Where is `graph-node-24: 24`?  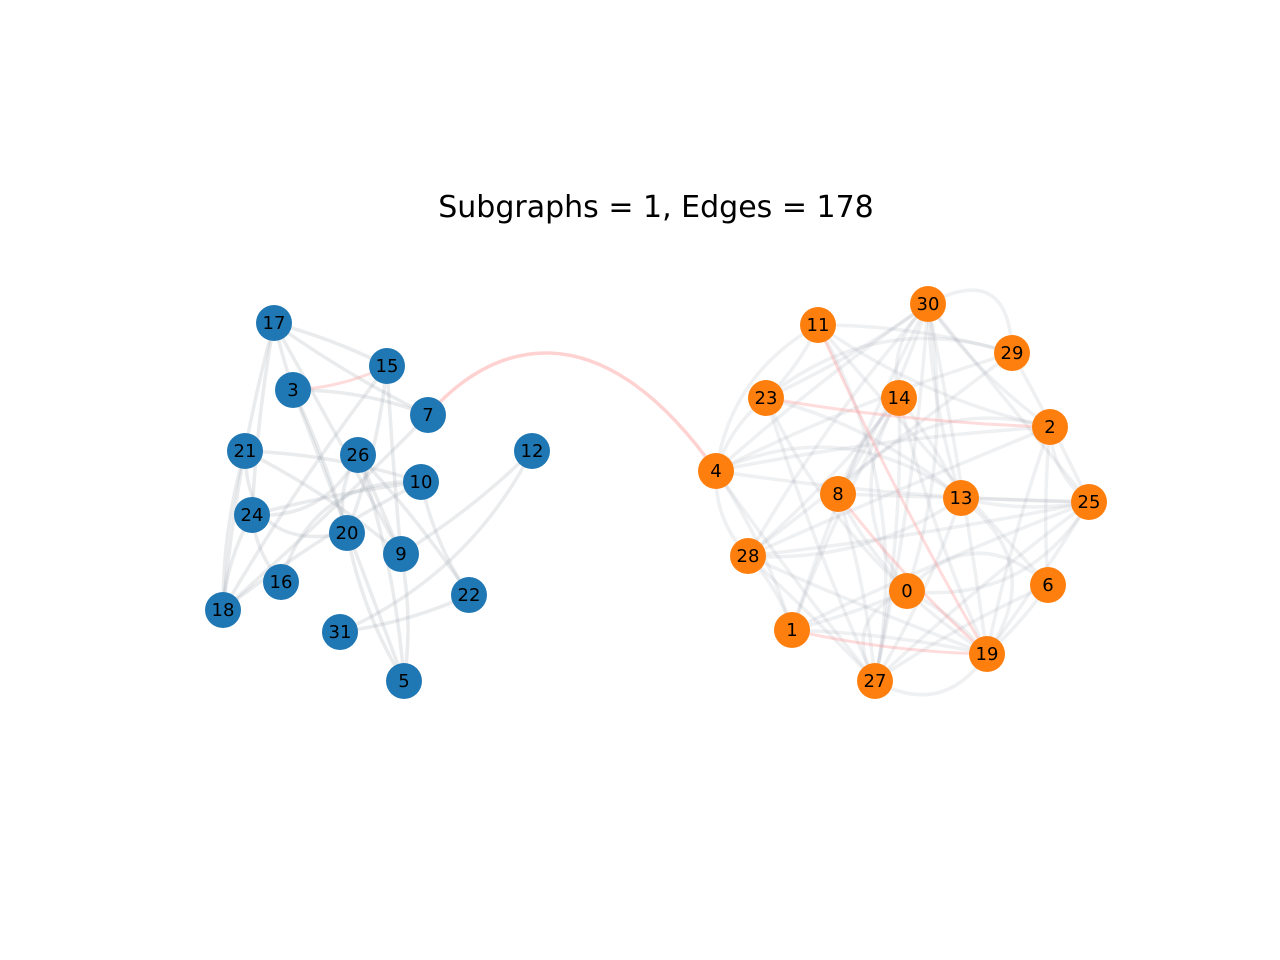
graph-node-24: 24 is located at coordinates (252, 515).